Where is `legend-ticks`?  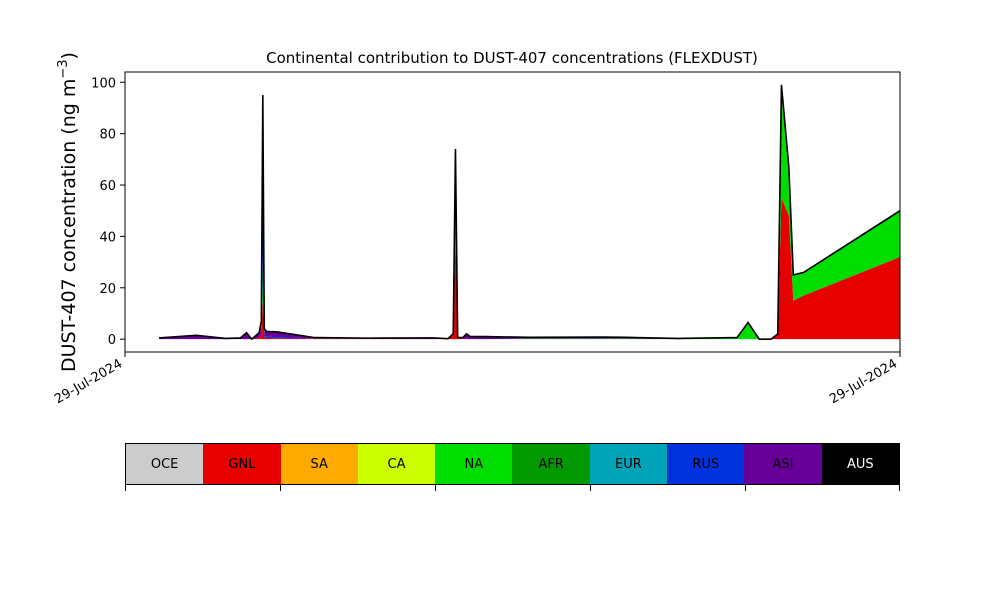 legend-ticks is located at coordinates (512, 488).